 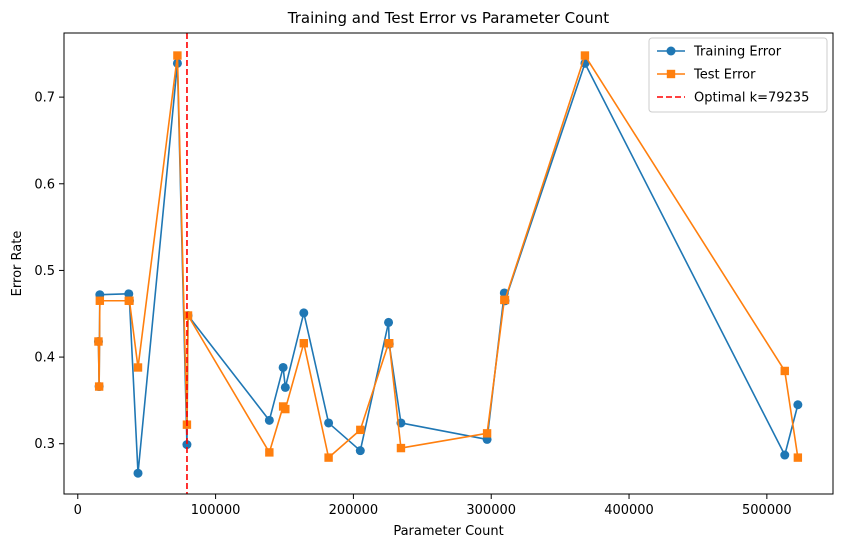 What do you see at coordinates (629, 510) in the screenshot?
I see `x-tick-label: 400000` at bounding box center [629, 510].